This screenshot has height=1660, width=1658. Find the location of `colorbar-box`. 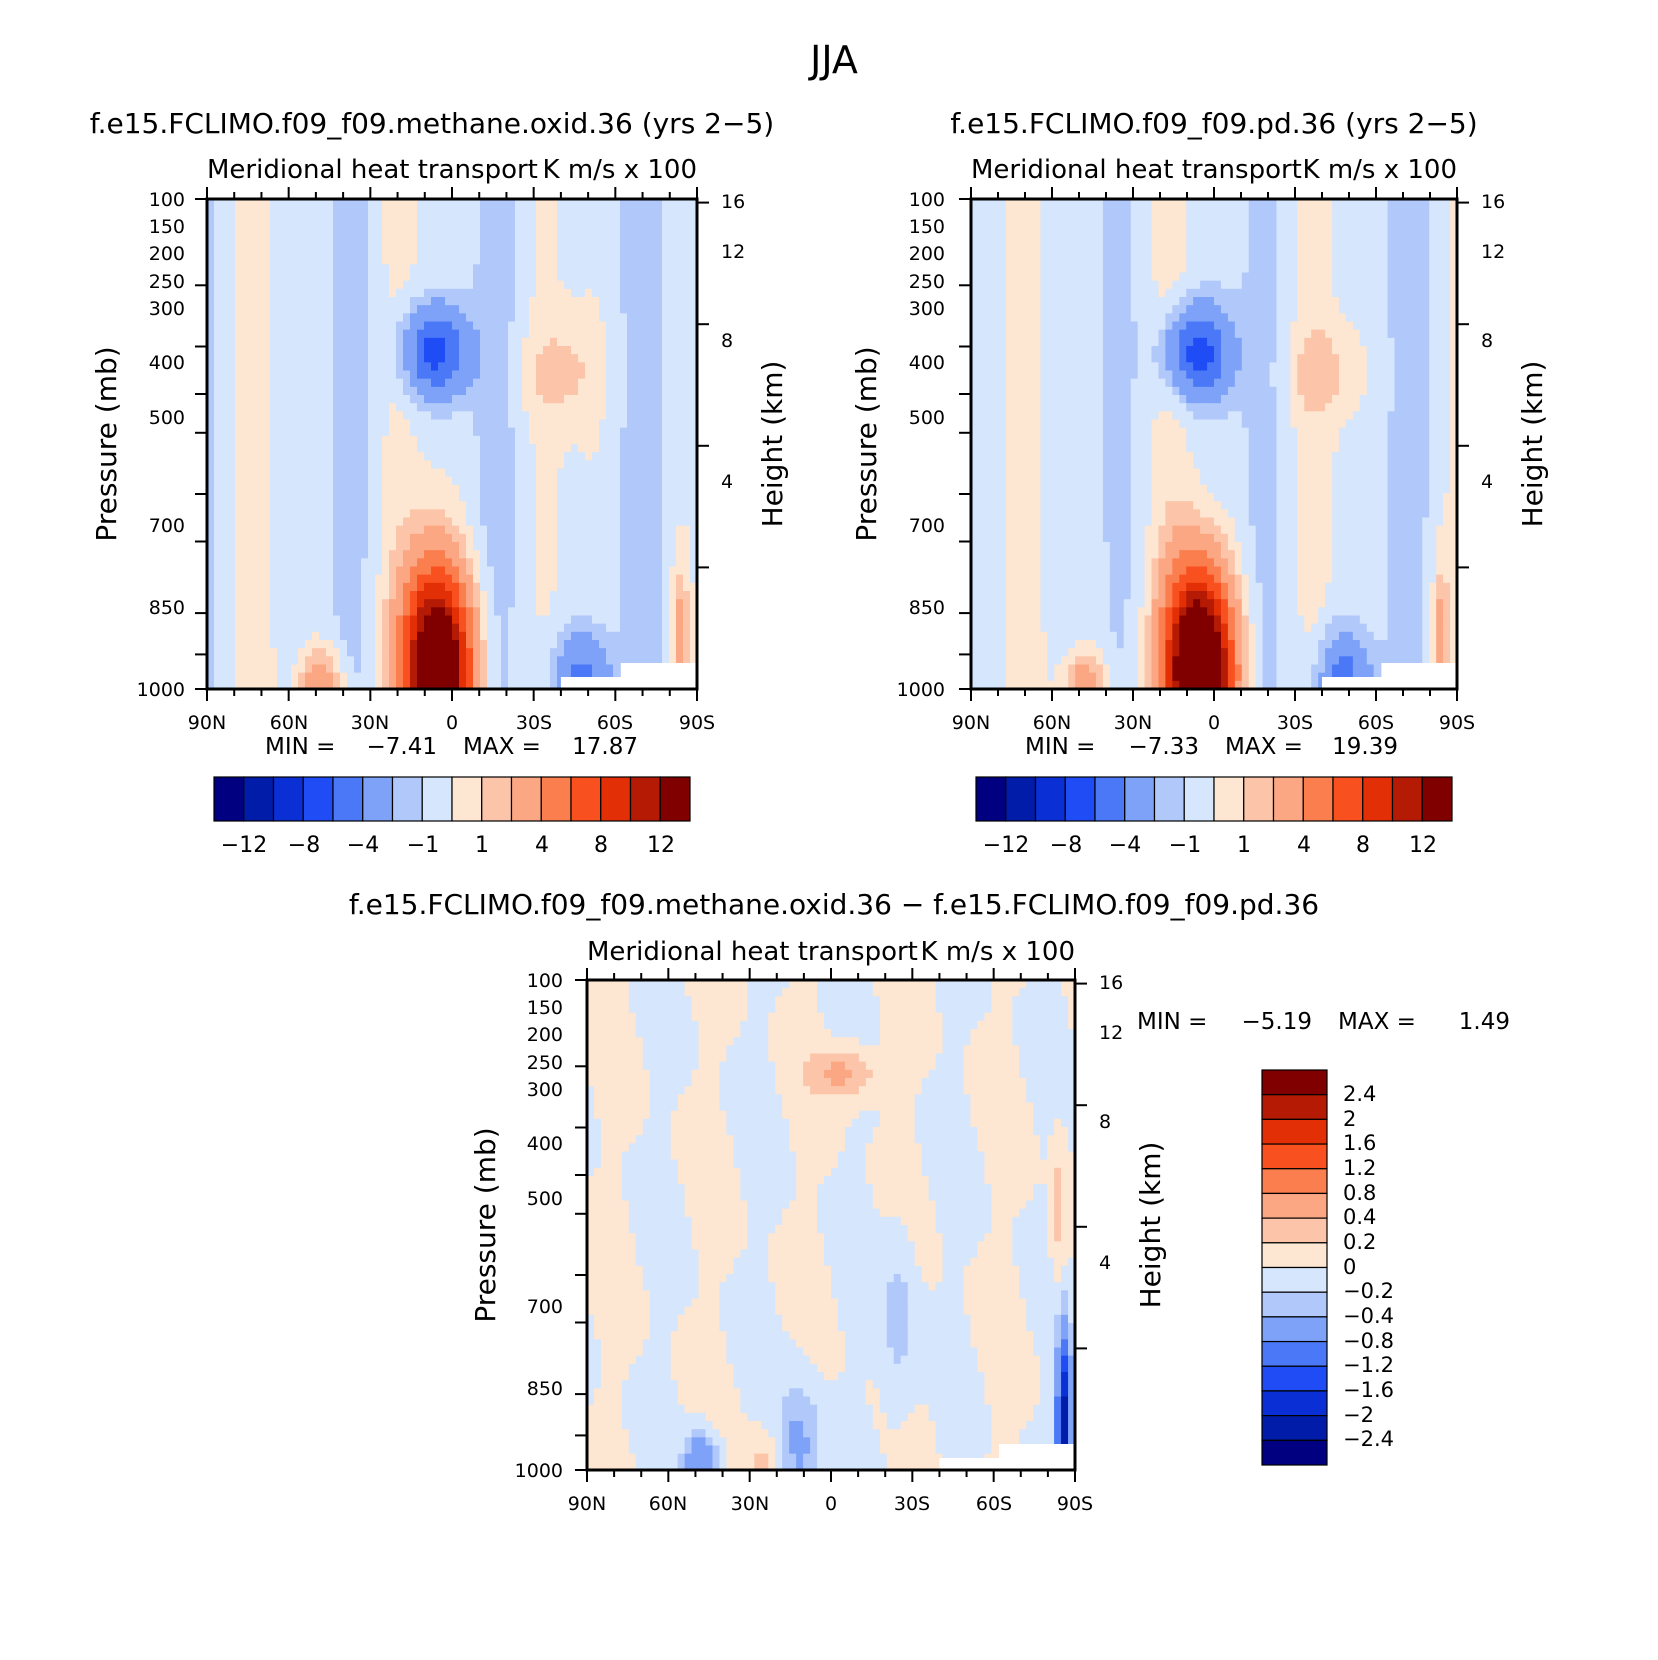

colorbar-box is located at coordinates (259, 799).